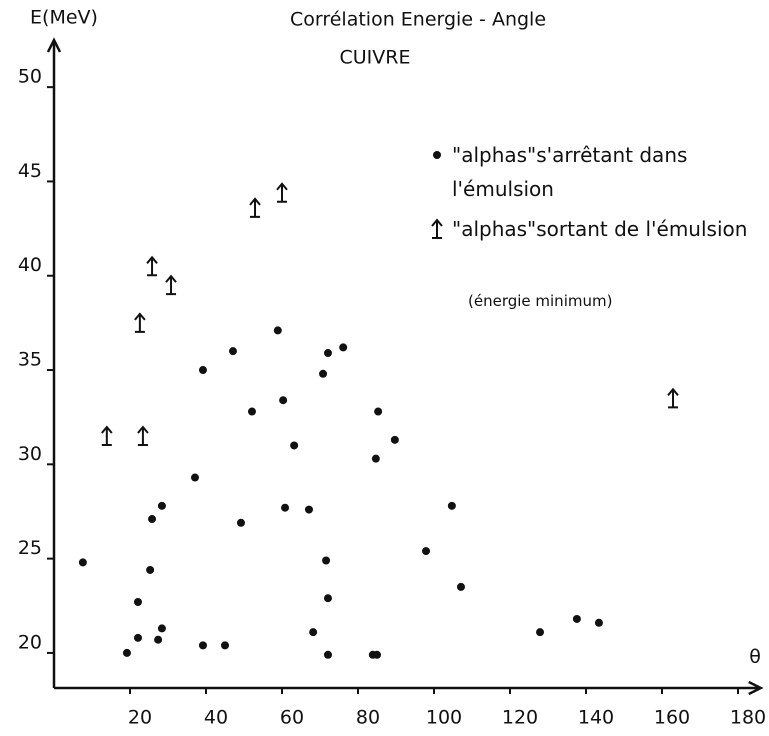 This screenshot has width=769, height=736. What do you see at coordinates (30, 171) in the screenshot?
I see `y-tick-label: 45` at bounding box center [30, 171].